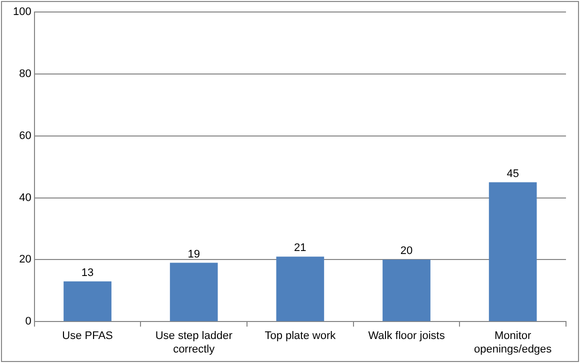 The height and width of the screenshot is (363, 580). Describe the element at coordinates (25, 136) in the screenshot. I see `y-tick-label: 60` at that location.